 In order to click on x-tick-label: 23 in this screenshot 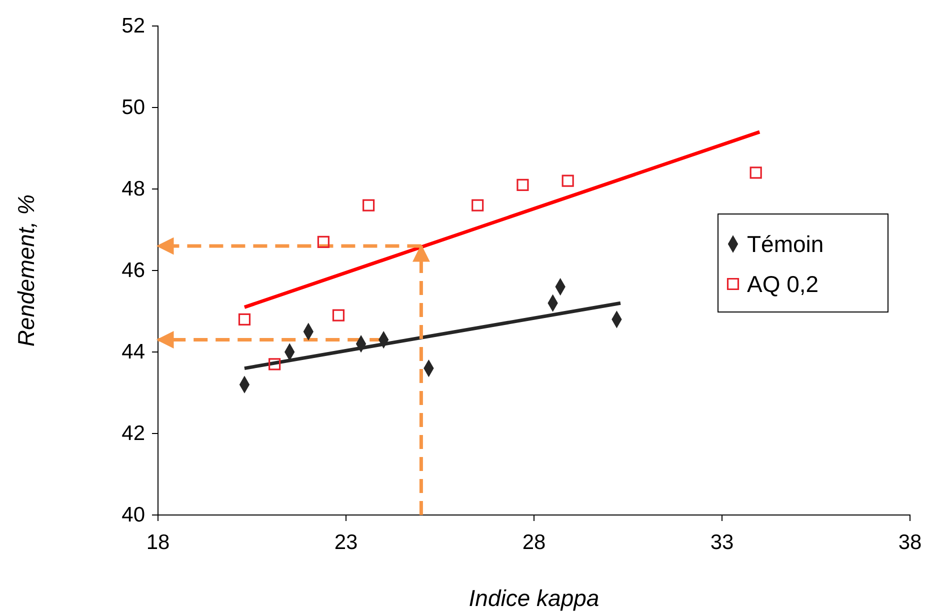, I will do `click(346, 542)`.